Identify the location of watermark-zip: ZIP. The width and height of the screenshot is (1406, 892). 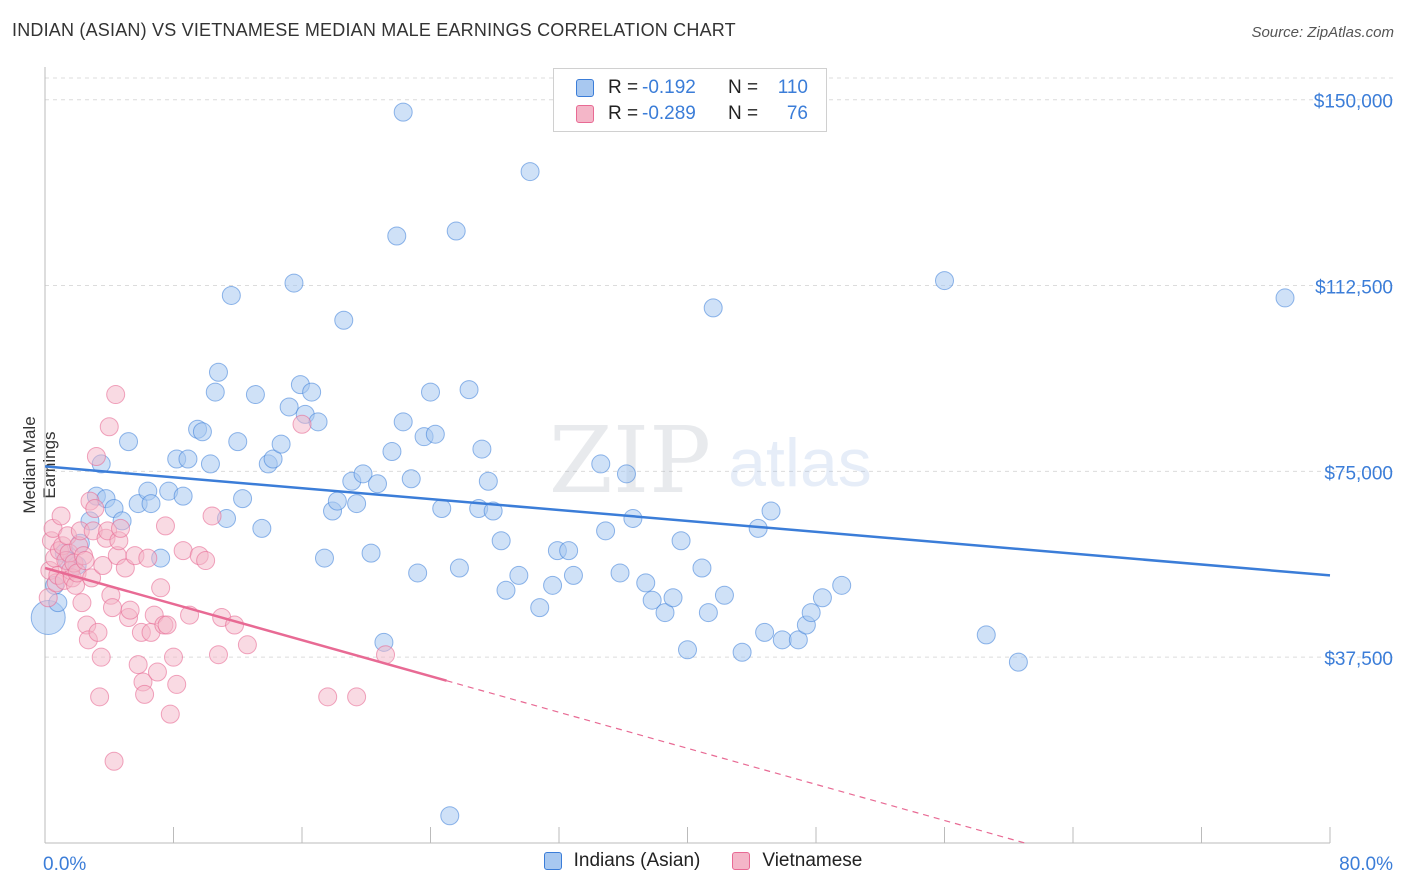
(630, 460).